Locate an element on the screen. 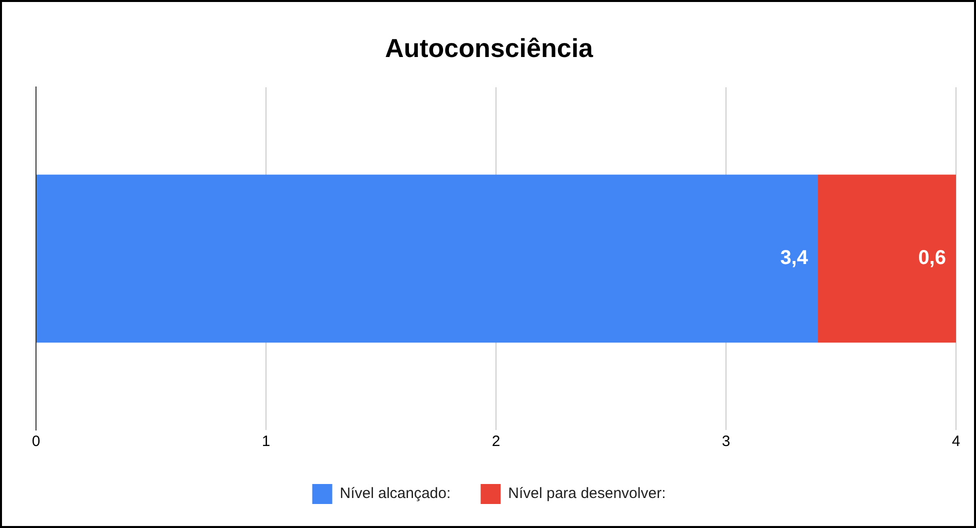 The width and height of the screenshot is (976, 528). x-tick-label: 3 is located at coordinates (726, 441).